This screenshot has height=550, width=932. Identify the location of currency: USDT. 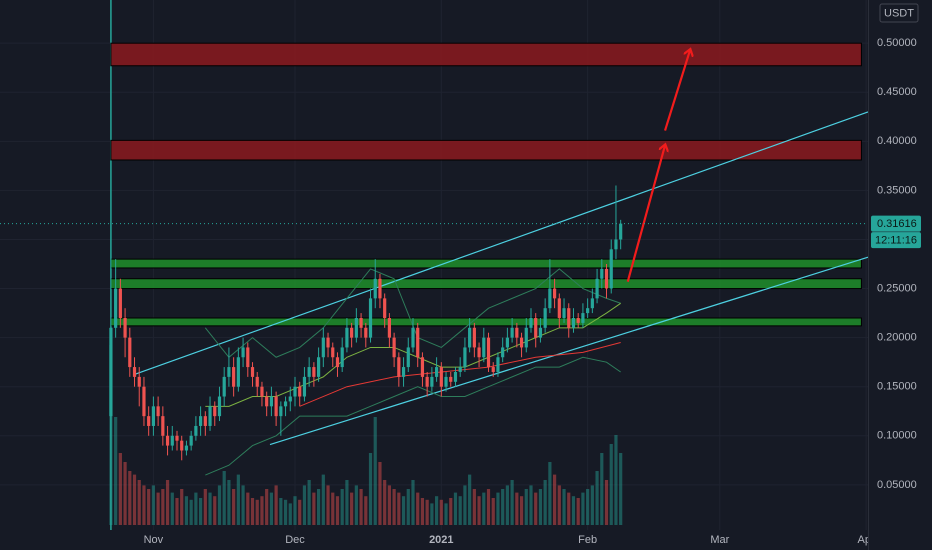
(899, 13).